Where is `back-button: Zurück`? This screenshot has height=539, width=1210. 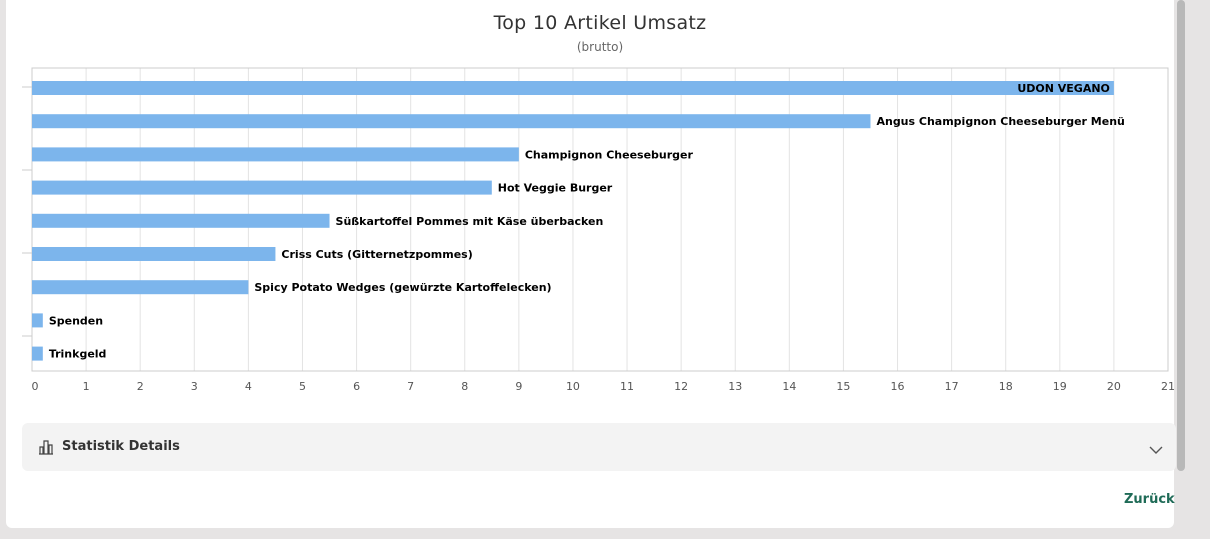 back-button: Zurück is located at coordinates (1149, 499).